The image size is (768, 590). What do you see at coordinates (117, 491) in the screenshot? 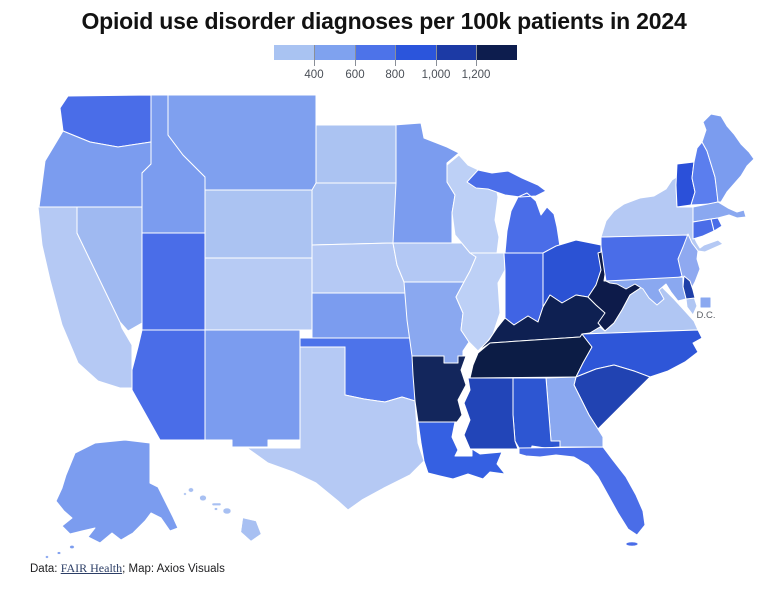
I see `state-alaska` at bounding box center [117, 491].